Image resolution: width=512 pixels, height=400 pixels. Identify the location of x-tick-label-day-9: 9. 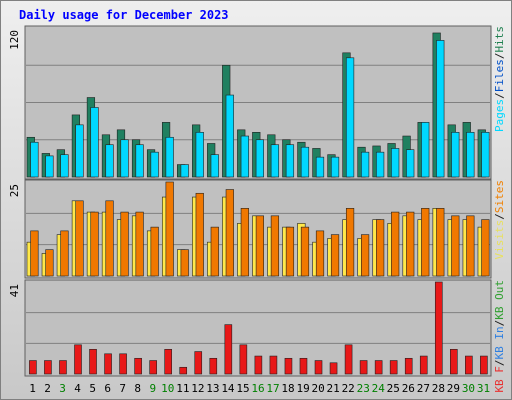
(152, 388).